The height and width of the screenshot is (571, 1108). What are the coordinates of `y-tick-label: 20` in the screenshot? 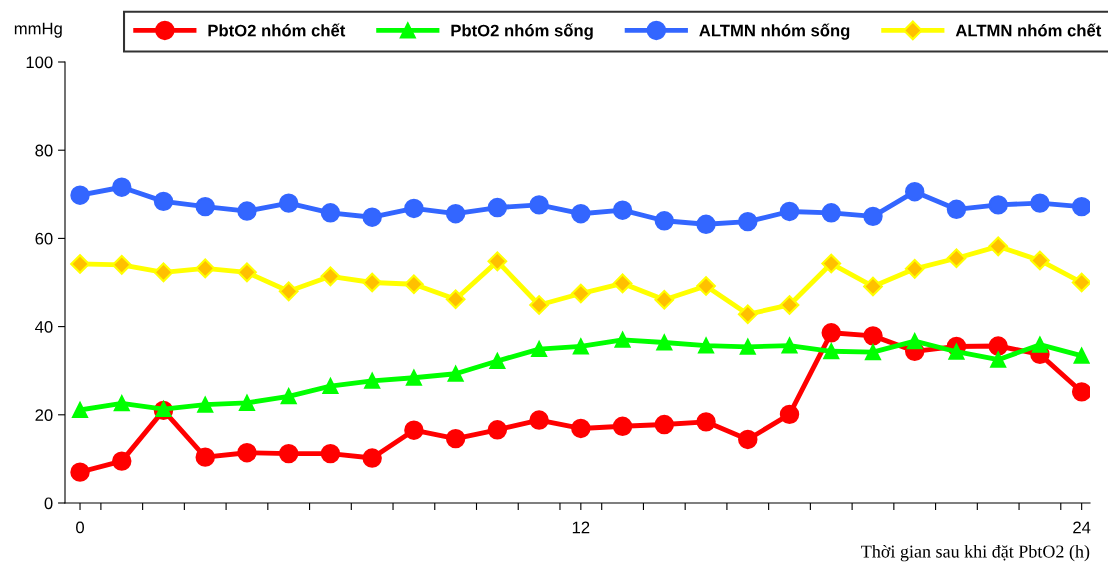 It's located at (44, 415).